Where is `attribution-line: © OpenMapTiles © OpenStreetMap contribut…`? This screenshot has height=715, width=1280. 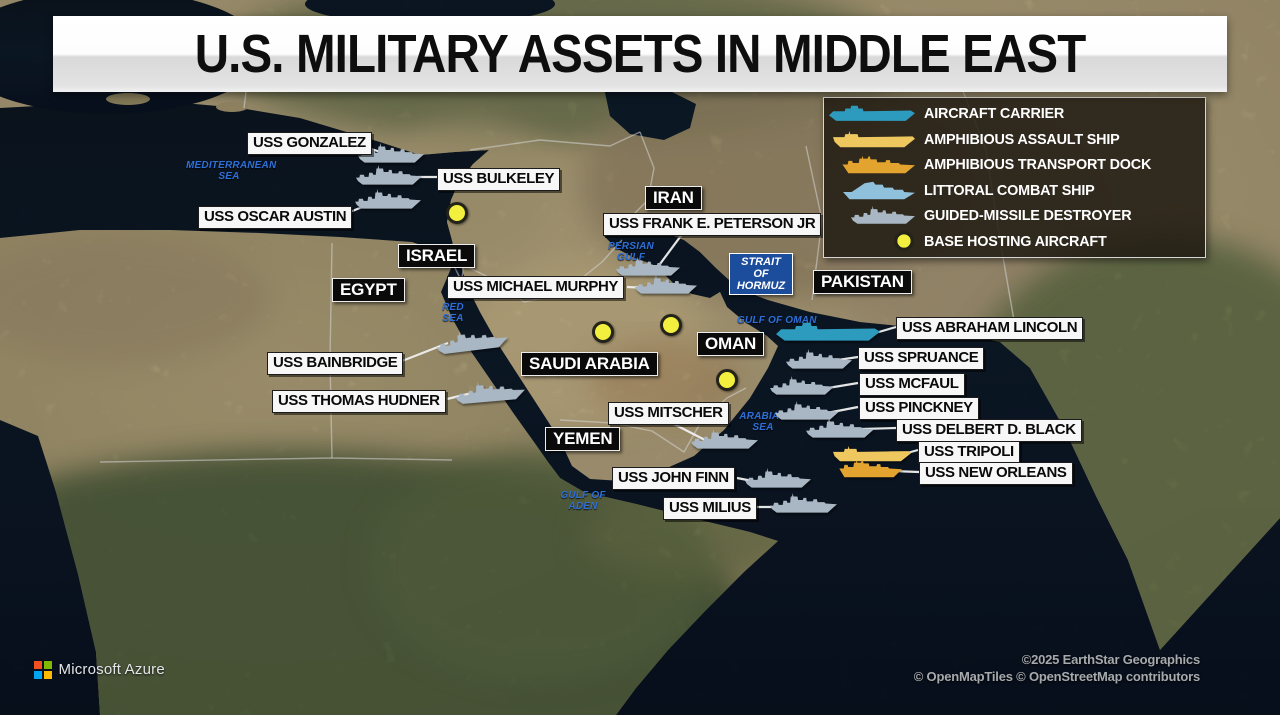
attribution-line: © OpenMapTiles © OpenStreetMap contribut… is located at coordinates (1056, 676).